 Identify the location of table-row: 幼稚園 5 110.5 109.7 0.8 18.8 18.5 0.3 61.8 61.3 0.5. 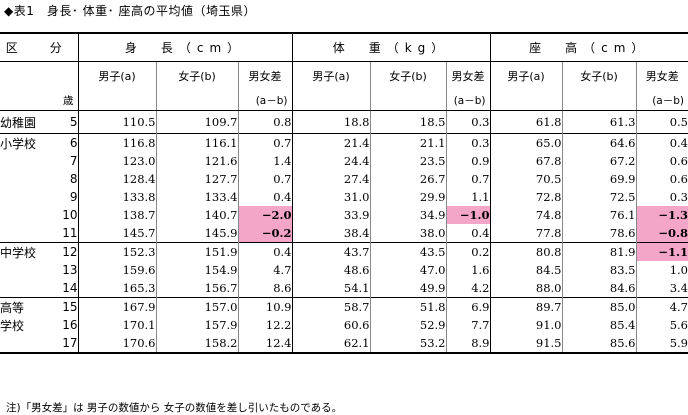
(344, 122).